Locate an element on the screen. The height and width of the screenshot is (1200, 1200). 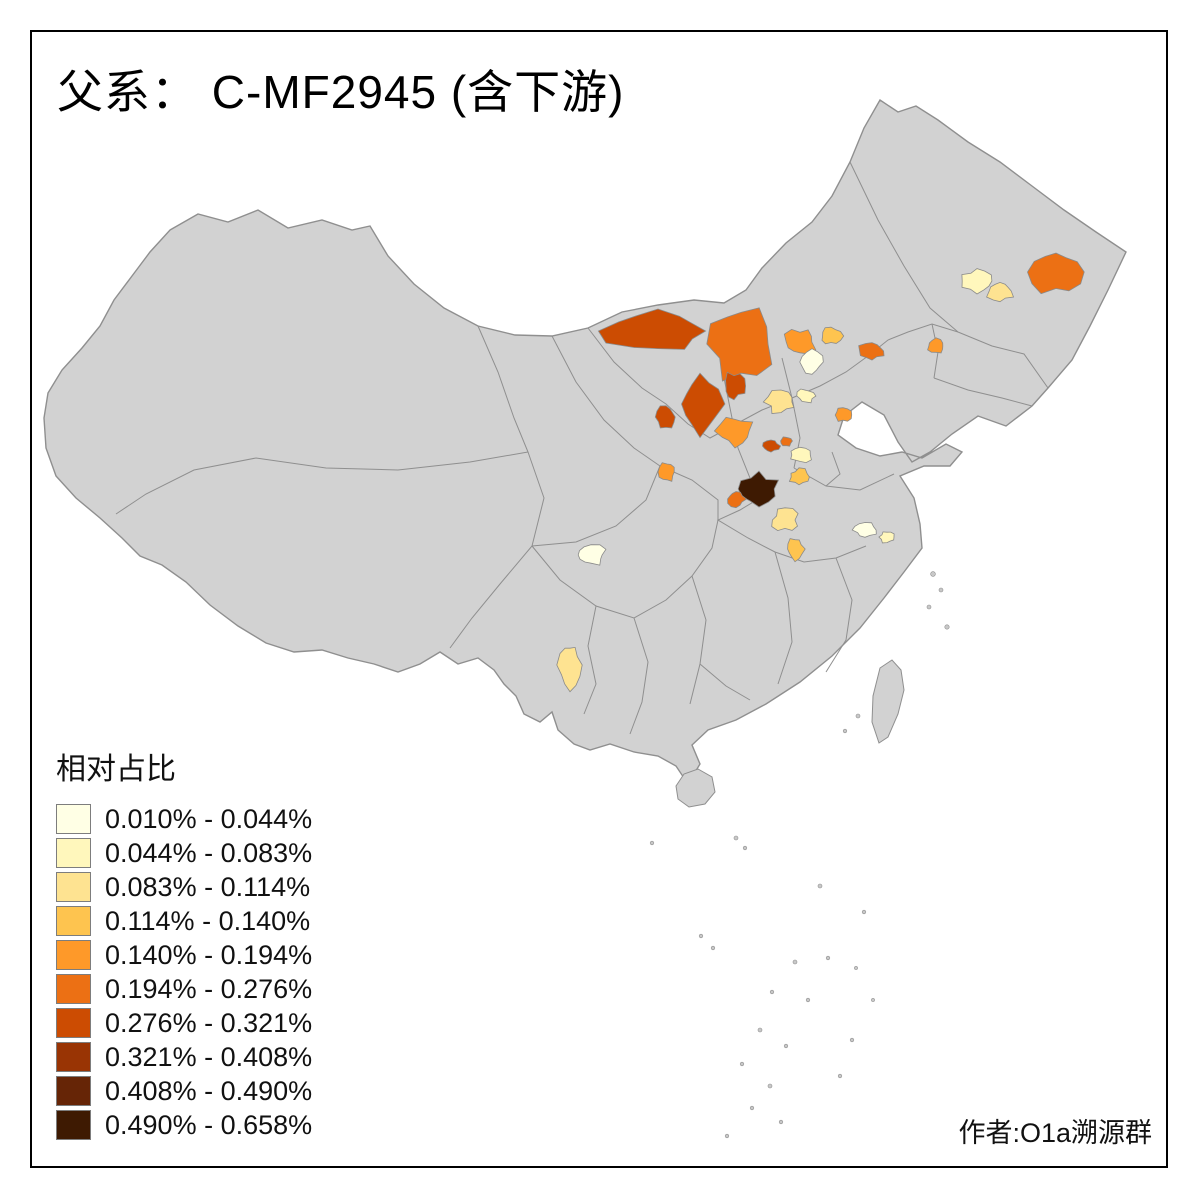
legend-row: 0.408% - 0.490% is located at coordinates (184, 1091).